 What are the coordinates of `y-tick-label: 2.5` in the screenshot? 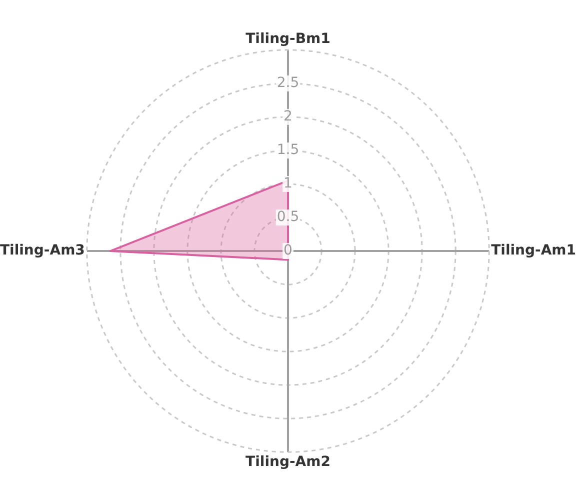 It's located at (288, 83).